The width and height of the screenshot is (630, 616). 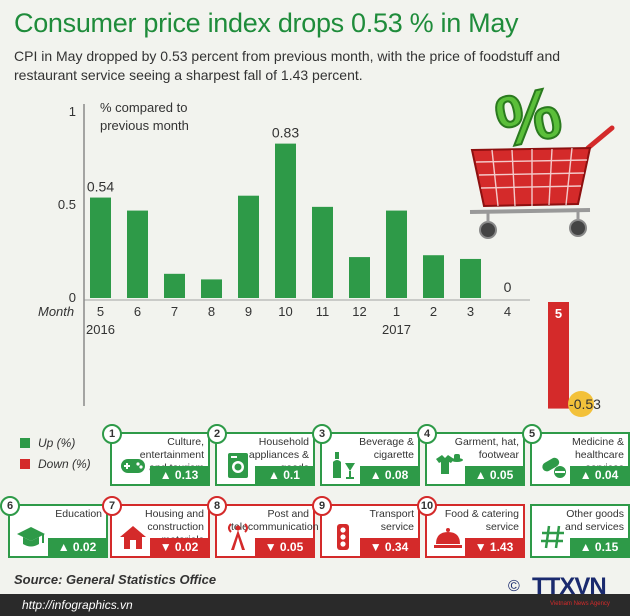 I want to click on y-tick-label: 0.5, so click(x=67, y=204).